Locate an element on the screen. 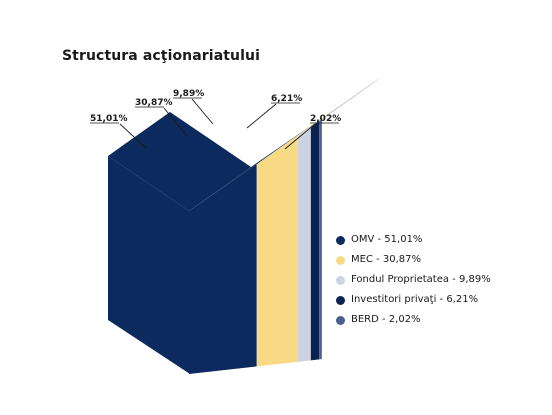 The width and height of the screenshot is (552, 415). legend-label-4: Investitori privaţi - 6,21% is located at coordinates (415, 299).